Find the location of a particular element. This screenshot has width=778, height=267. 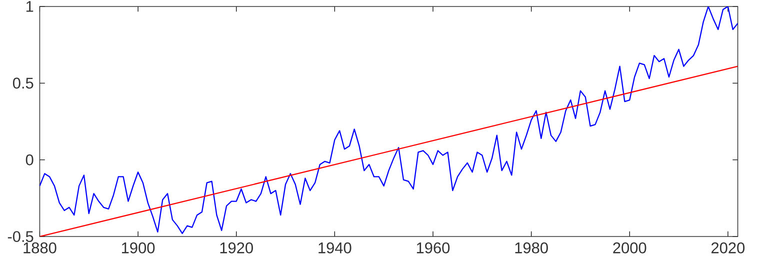

y-tick-label: 0.5 is located at coordinates (23, 83).